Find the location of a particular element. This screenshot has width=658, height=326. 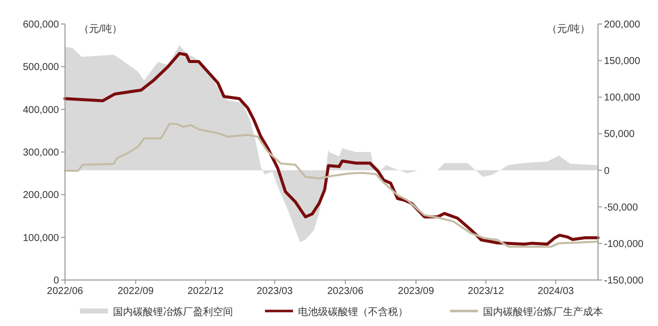

y-tick-label: 200,000 is located at coordinates (41, 196).